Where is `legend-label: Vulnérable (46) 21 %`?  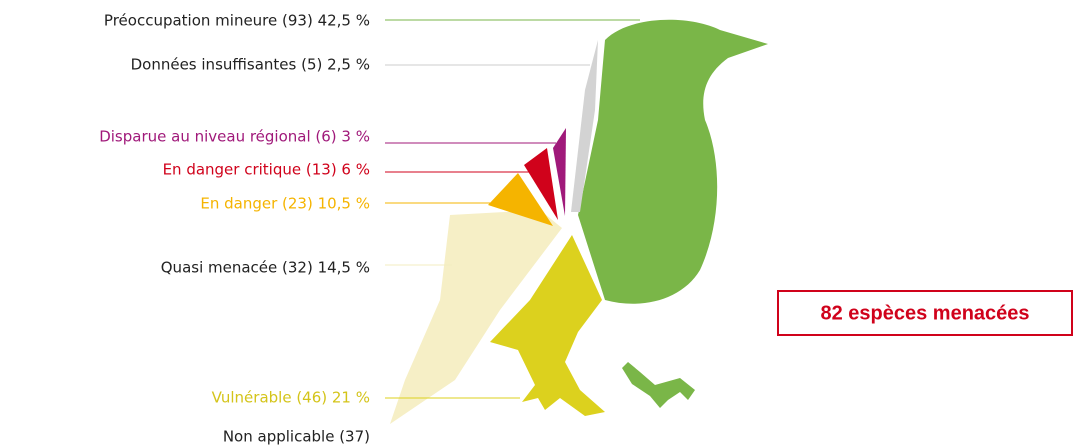
legend-label: Vulnérable (46) 21 % is located at coordinates (291, 398).